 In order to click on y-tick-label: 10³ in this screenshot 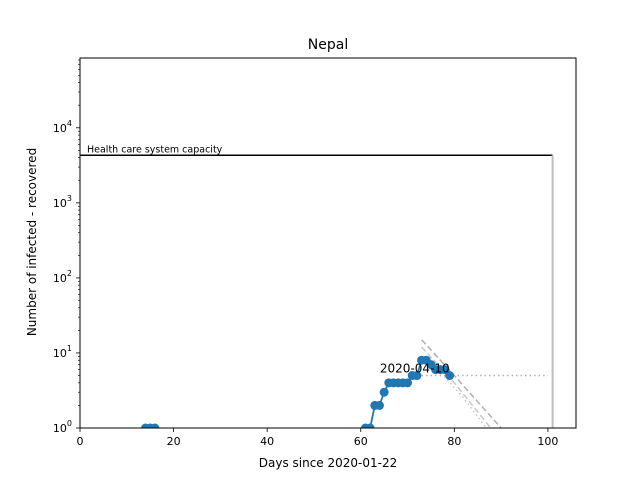, I will do `click(62, 202)`.